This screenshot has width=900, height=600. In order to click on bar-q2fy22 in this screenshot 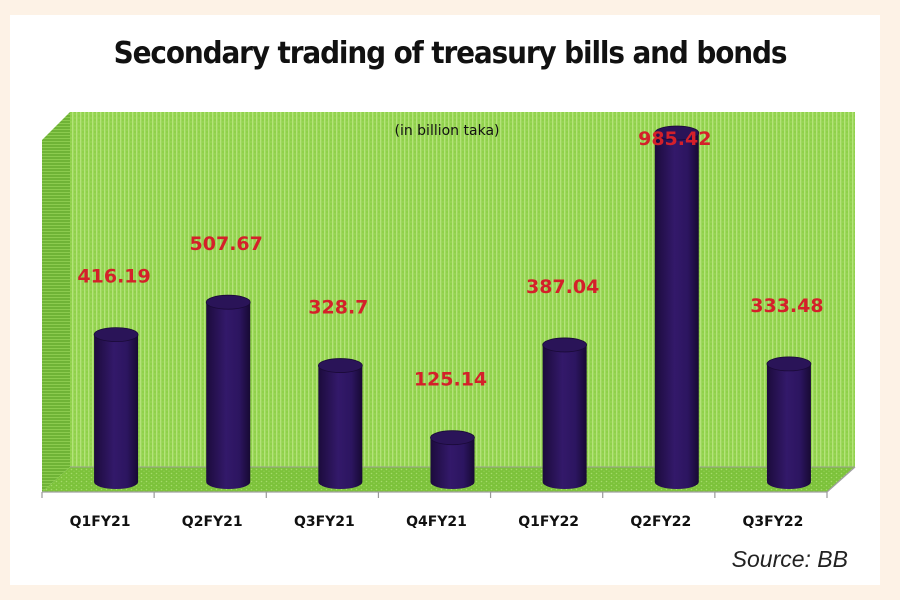, I will do `click(677, 307)`.